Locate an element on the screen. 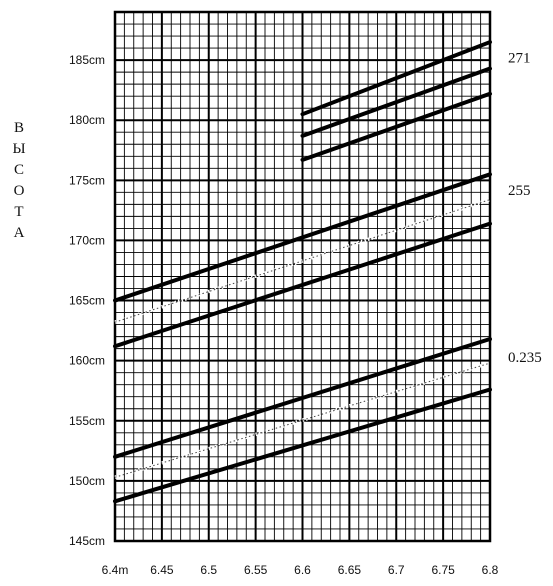 The height and width of the screenshot is (586, 553). x-tick-label: 6.55 is located at coordinates (256, 570).